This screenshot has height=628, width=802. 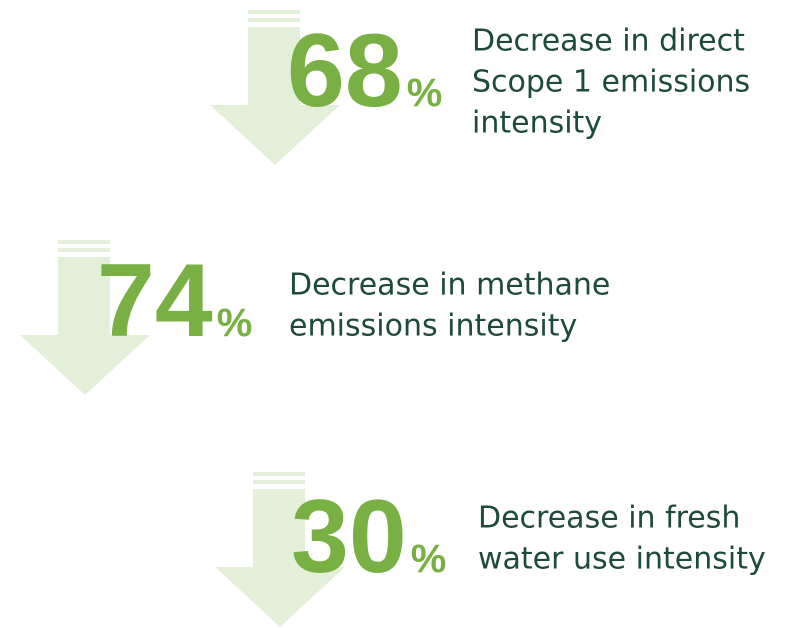 I want to click on stat-number: 30, so click(x=349, y=537).